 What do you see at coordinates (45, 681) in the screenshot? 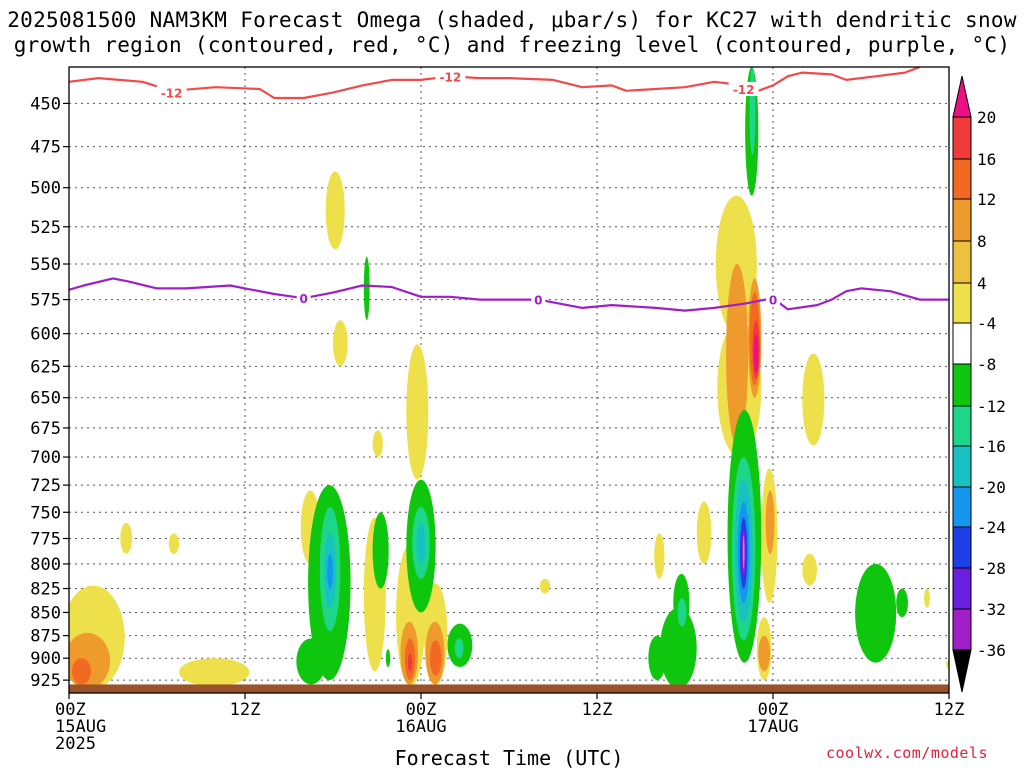
I see `y-tick-label: 925` at bounding box center [45, 681].